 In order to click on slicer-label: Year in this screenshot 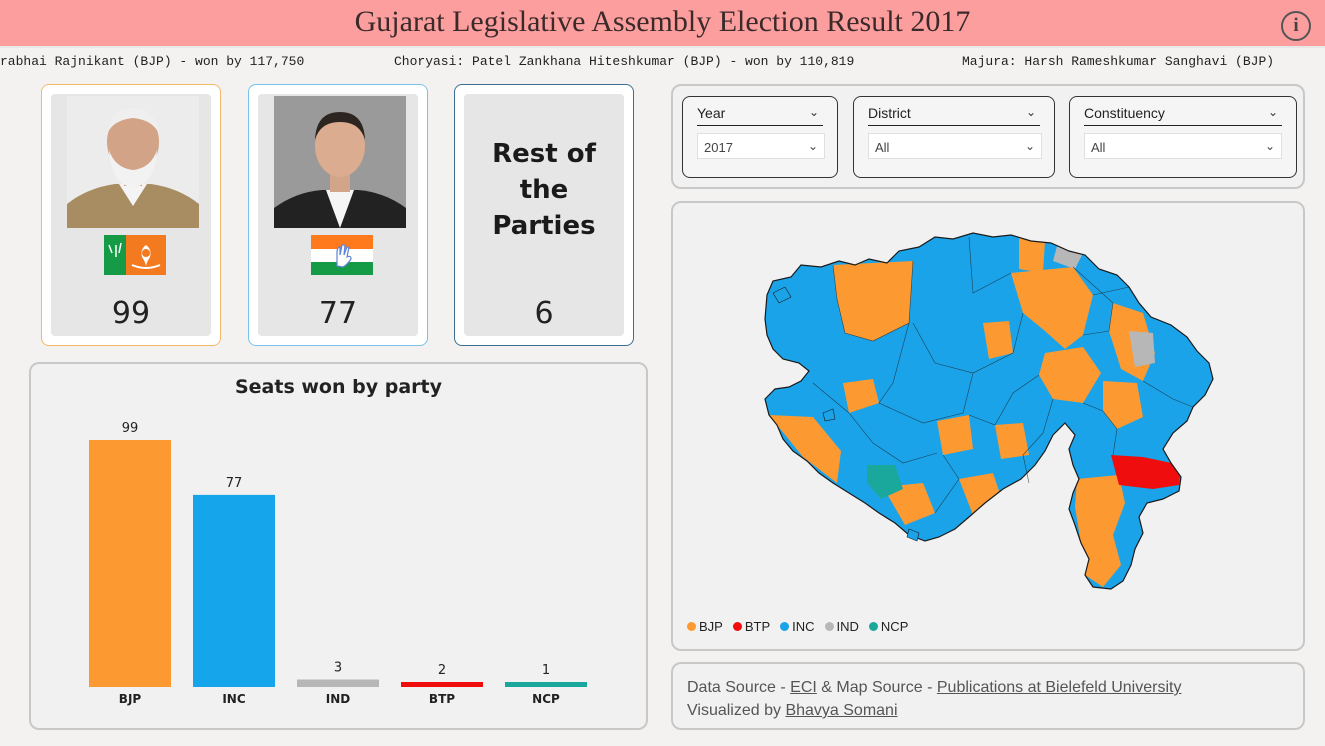, I will do `click(711, 113)`.